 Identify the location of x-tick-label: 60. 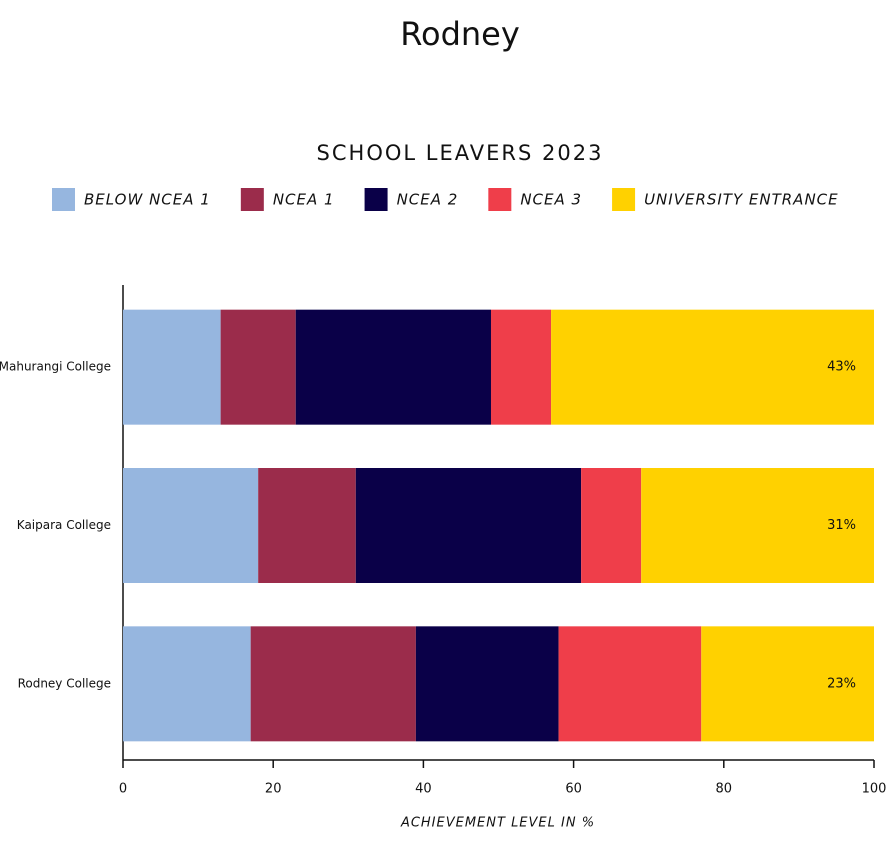
(573, 789).